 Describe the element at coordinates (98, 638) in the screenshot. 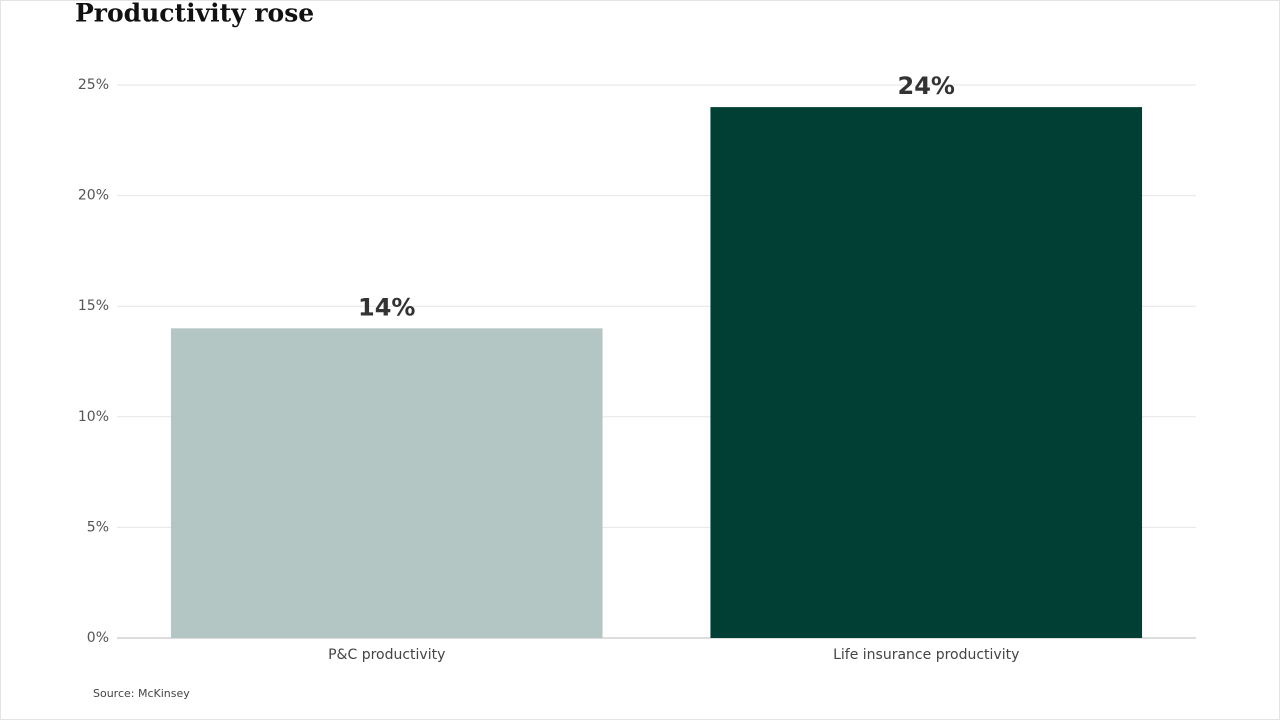

I see `y-tick-label: 0%` at that location.